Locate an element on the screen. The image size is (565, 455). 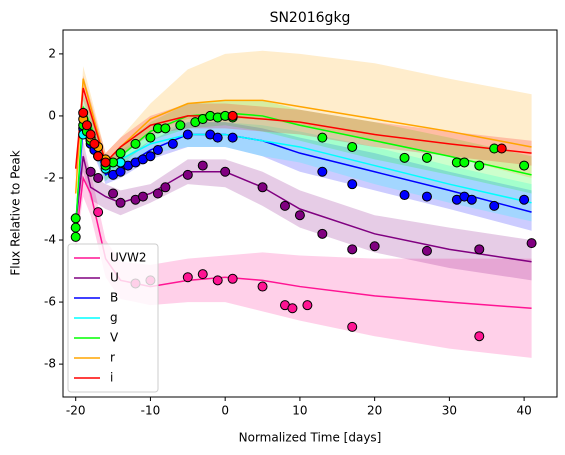
legend-label: g is located at coordinates (114, 318).